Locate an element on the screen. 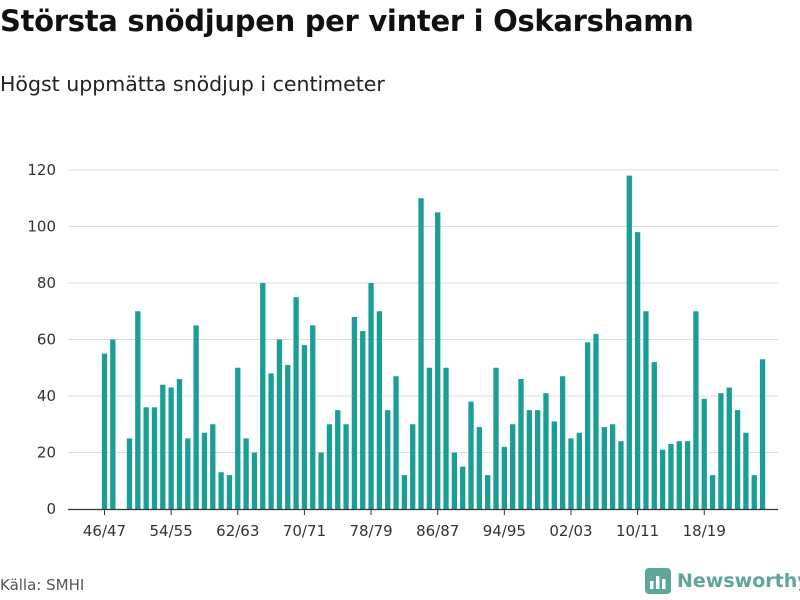  bar: 54/55: 43 is located at coordinates (171, 448).